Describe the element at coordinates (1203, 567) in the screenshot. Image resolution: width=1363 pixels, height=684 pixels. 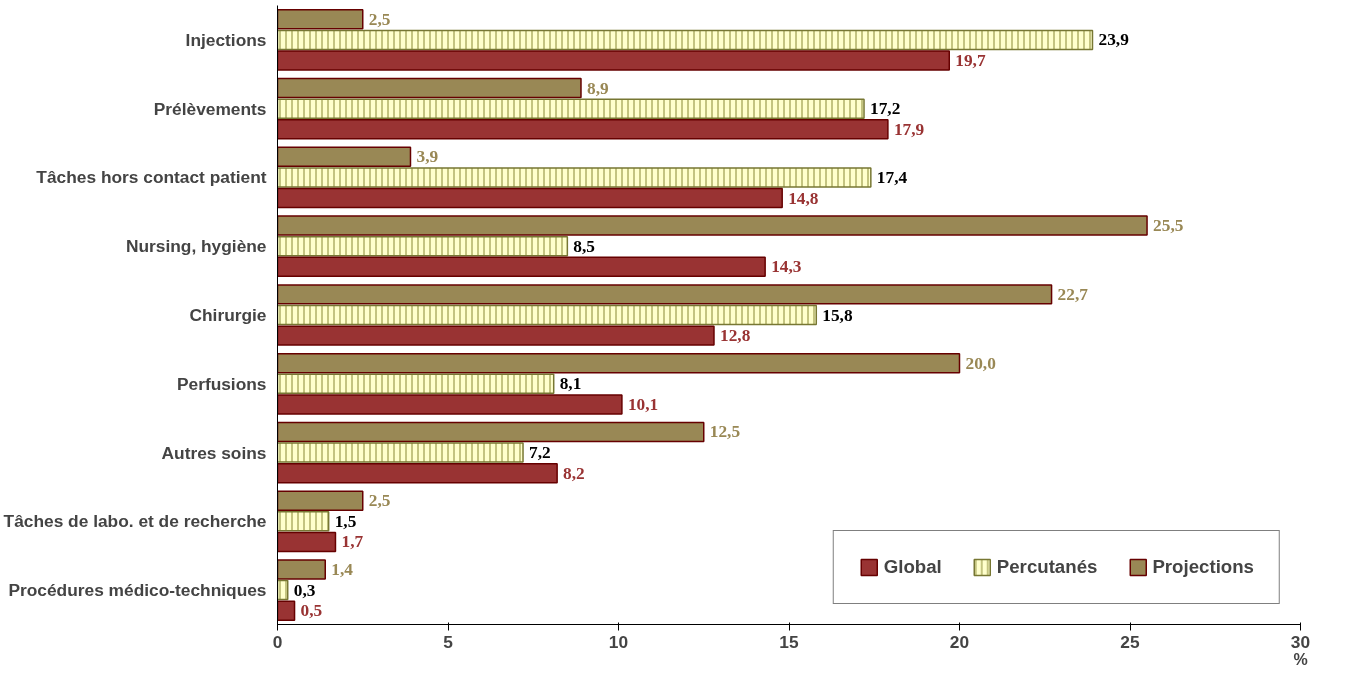
I see `legend-label: Projections` at that location.